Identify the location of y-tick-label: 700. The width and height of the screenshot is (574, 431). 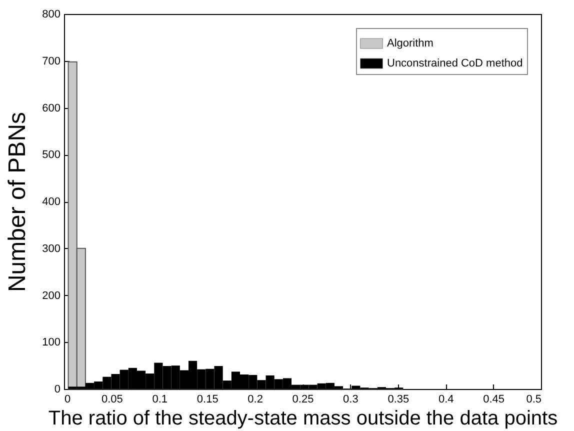
(51, 61).